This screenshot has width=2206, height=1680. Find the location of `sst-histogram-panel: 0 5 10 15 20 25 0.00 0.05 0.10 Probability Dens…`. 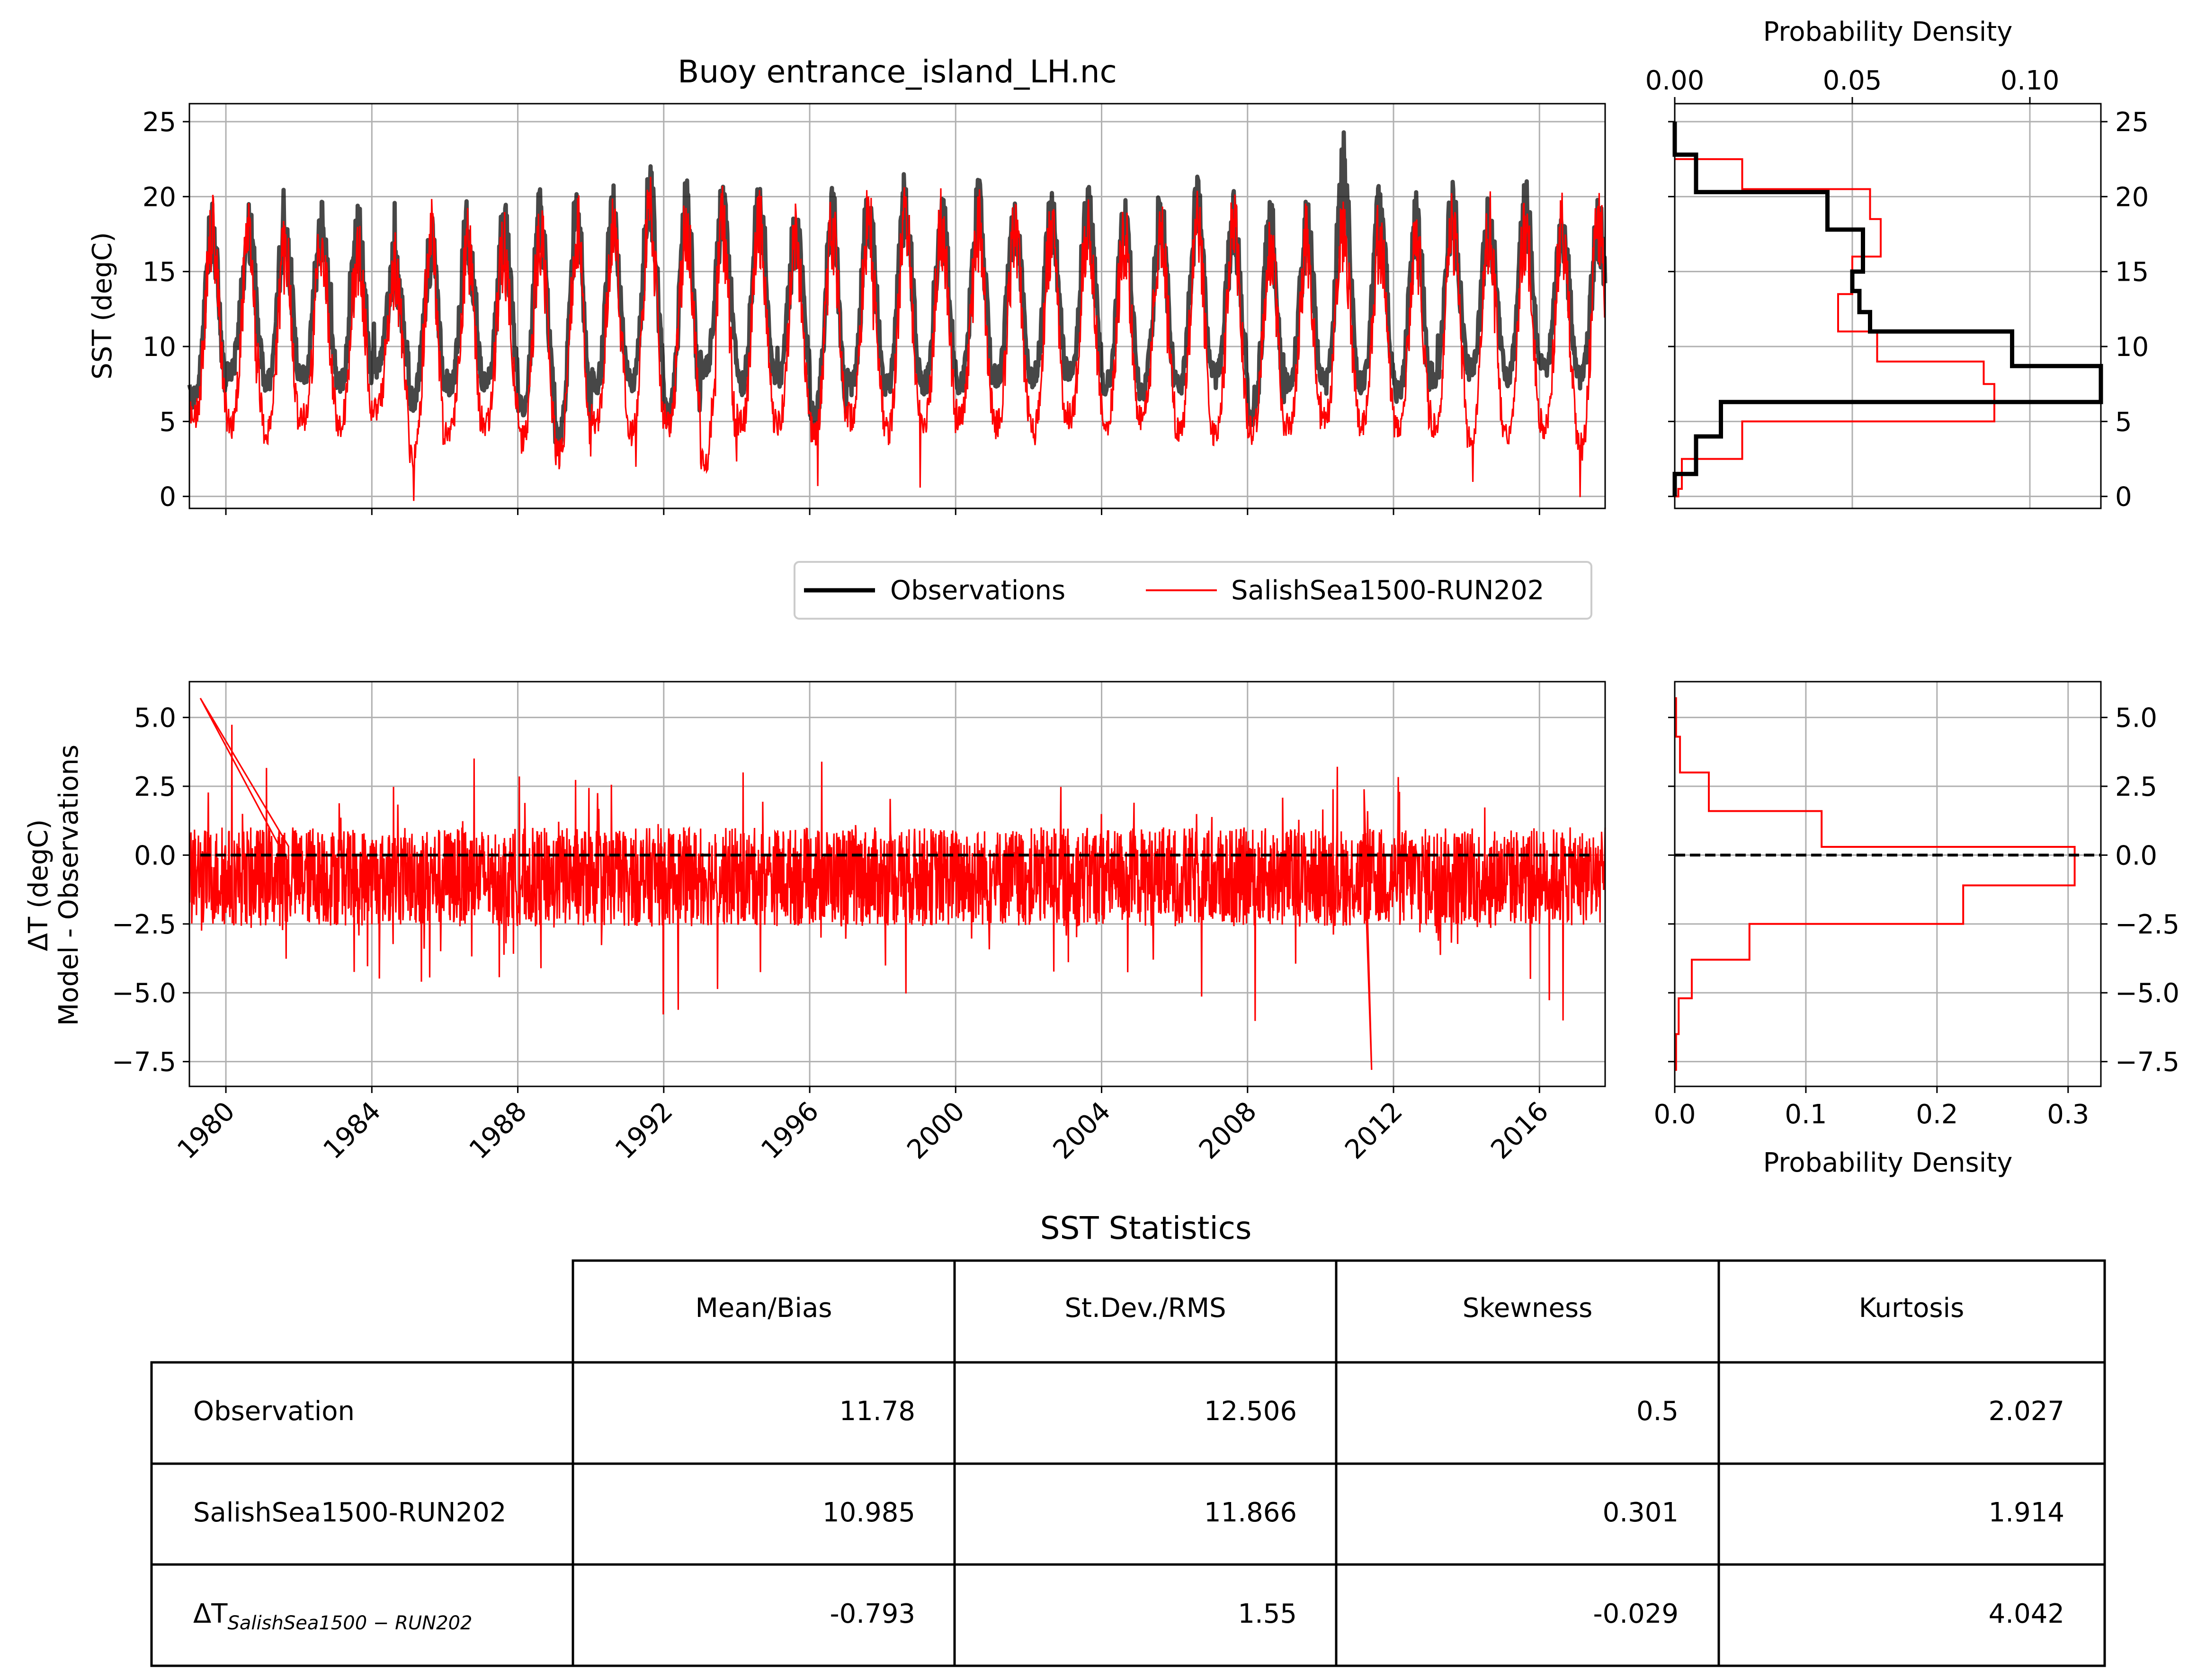

sst-histogram-panel: 0 5 10 15 20 25 0.00 0.05 0.10 Probability Dens… is located at coordinates (1897, 265).